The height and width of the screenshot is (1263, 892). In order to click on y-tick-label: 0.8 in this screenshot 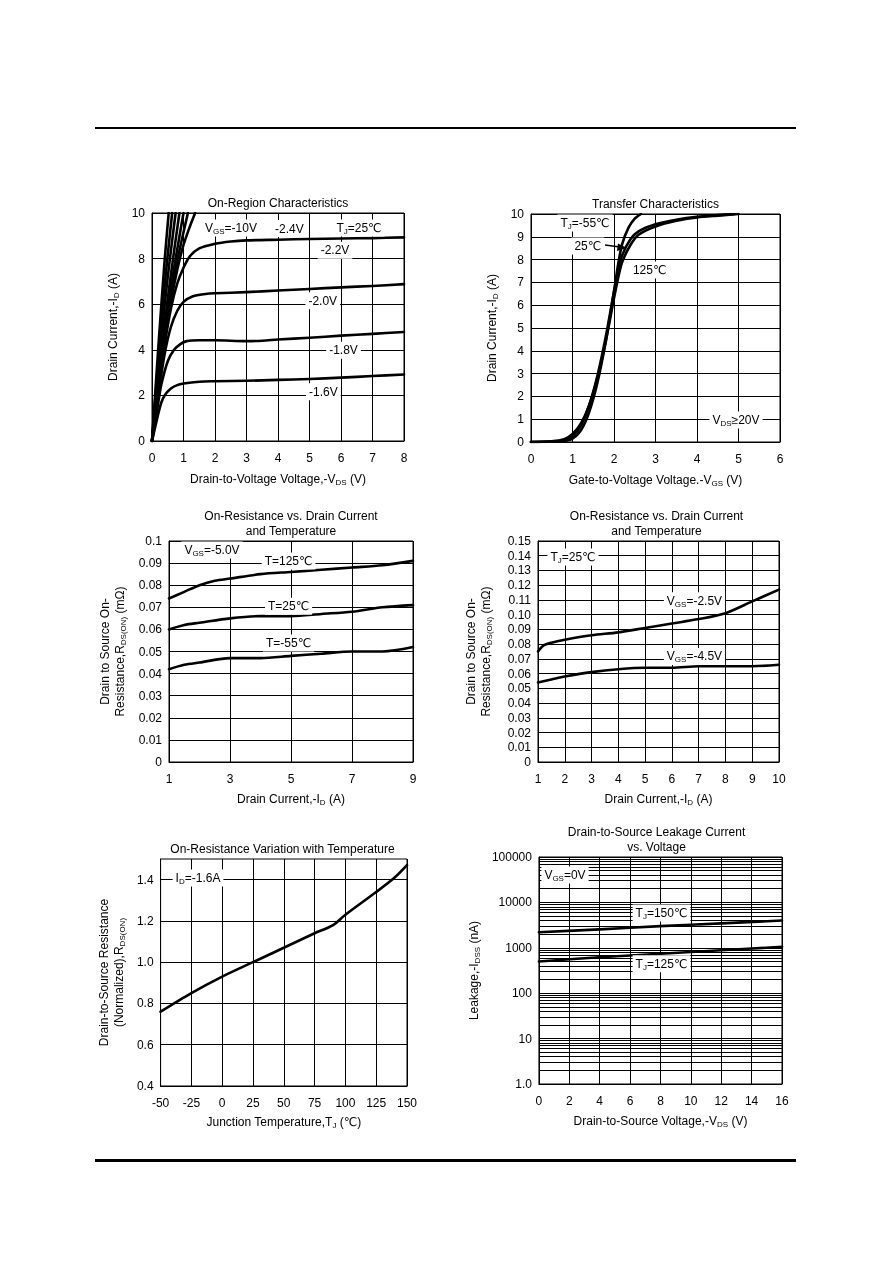, I will do `click(145, 1003)`.